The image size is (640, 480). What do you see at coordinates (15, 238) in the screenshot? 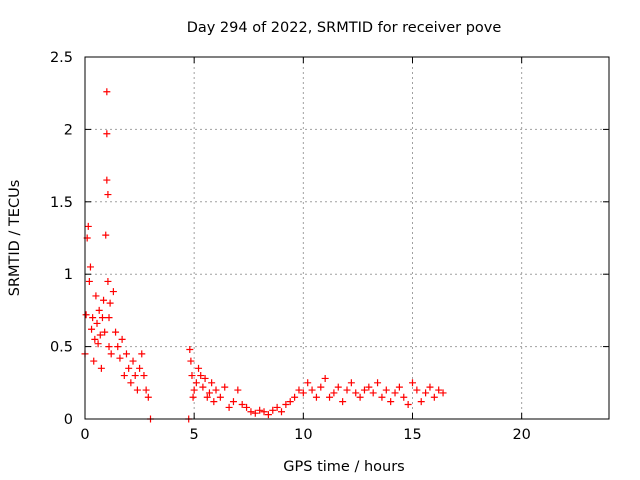
I see `y-axis-label: SRMTID / TECUs` at bounding box center [15, 238].